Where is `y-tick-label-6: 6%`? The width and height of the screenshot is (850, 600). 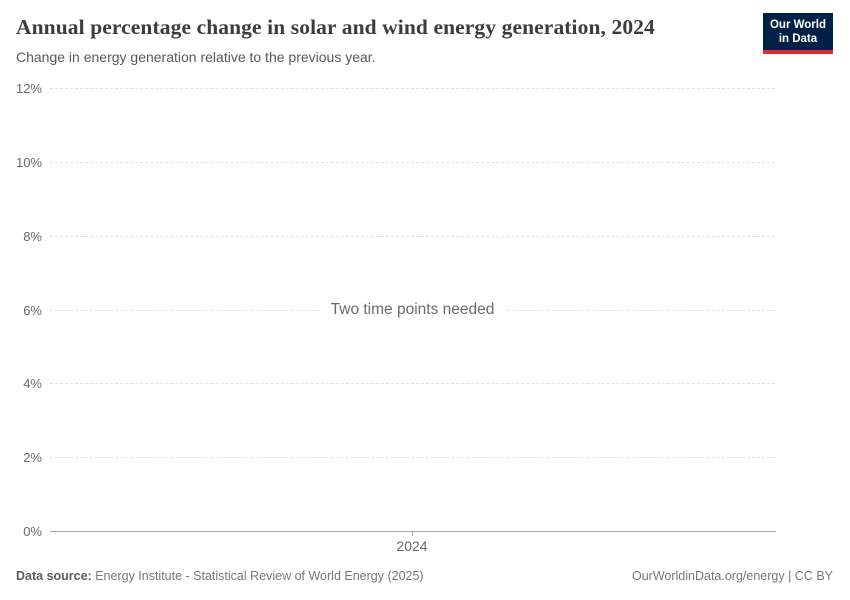
y-tick-label-6: 6% is located at coordinates (32, 310).